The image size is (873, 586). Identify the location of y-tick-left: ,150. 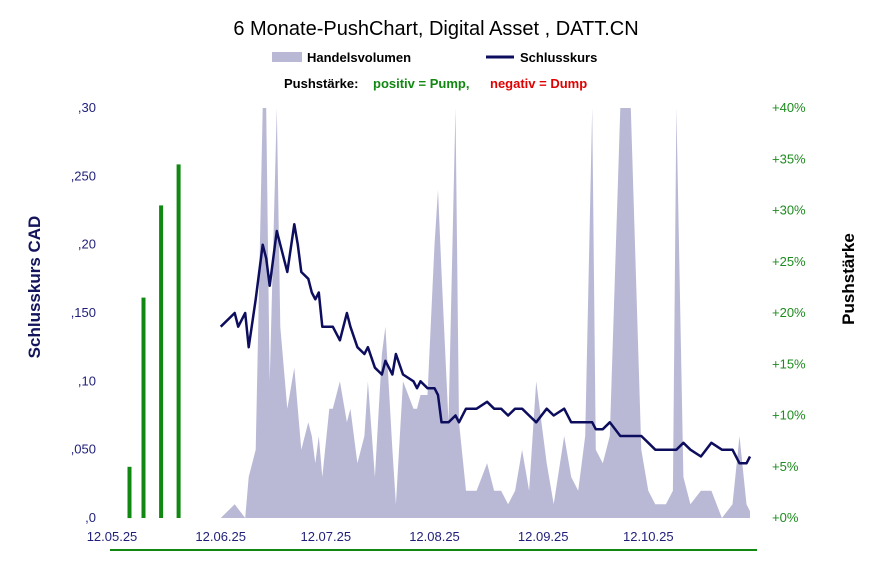
(83, 312).